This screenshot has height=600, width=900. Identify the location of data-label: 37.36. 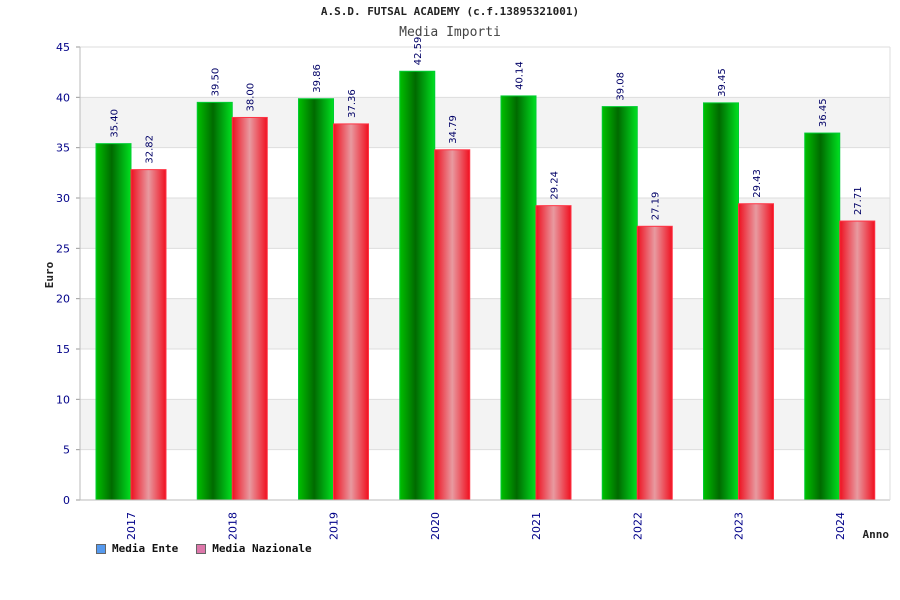
(352, 103).